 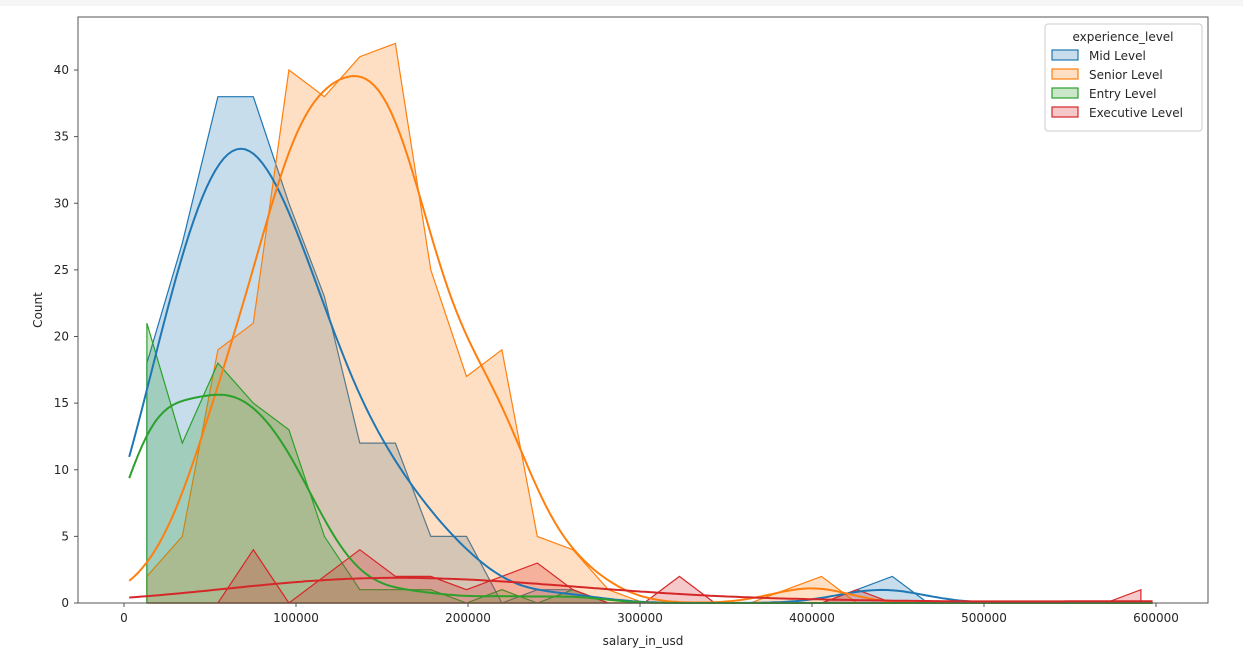 What do you see at coordinates (1117, 56) in the screenshot?
I see `legend-label-mid-level: Mid Level` at bounding box center [1117, 56].